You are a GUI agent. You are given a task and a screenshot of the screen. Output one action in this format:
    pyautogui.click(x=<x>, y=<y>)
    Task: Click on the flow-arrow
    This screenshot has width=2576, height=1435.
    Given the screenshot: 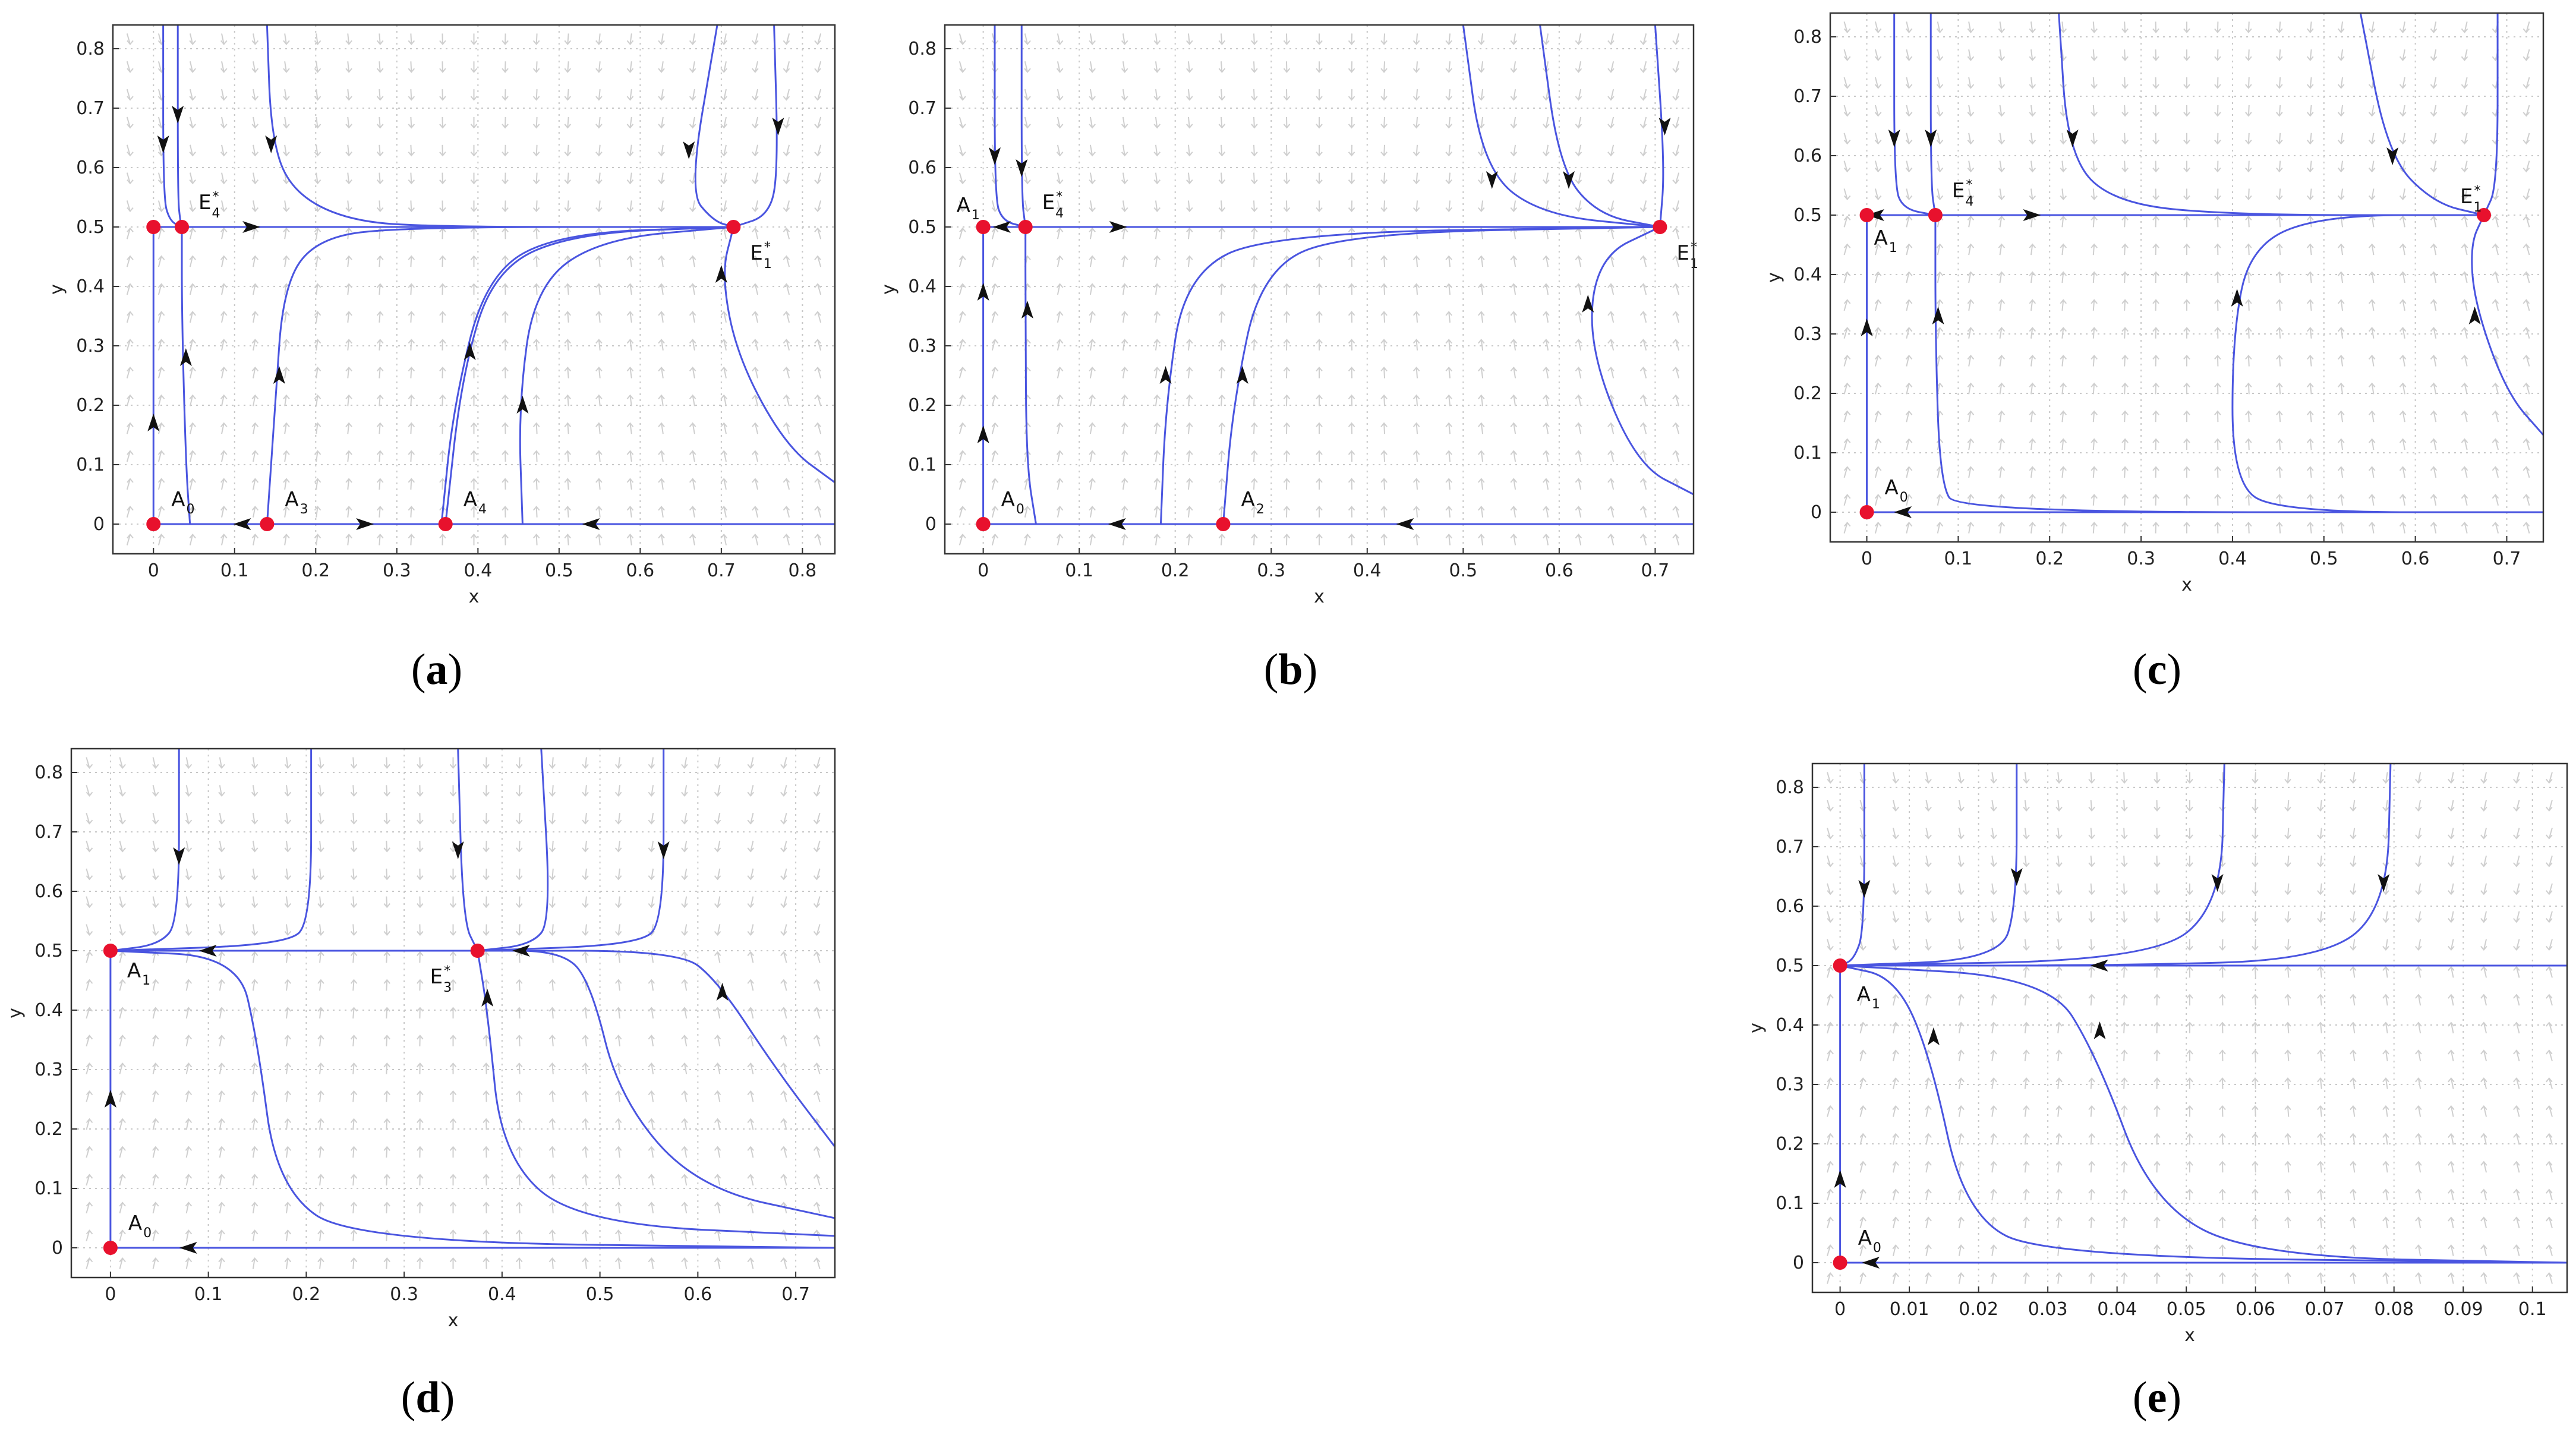 What is the action you would take?
    pyautogui.click(x=1492, y=180)
    